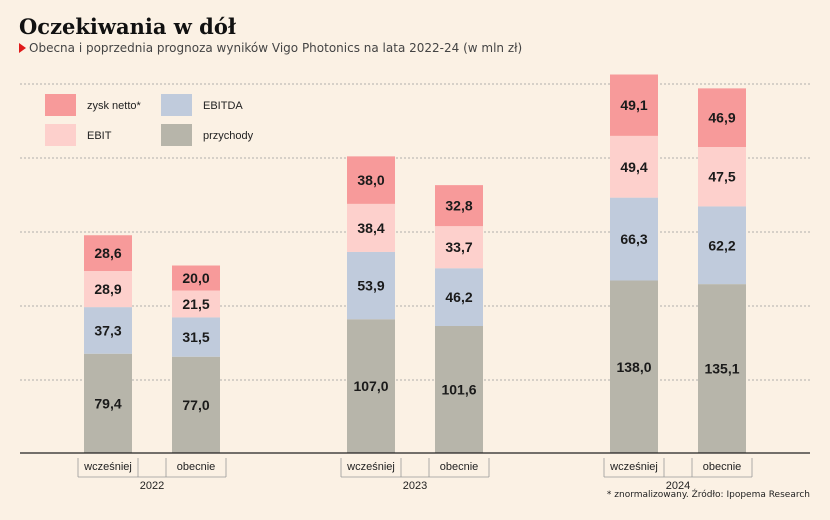 The width and height of the screenshot is (830, 520). I want to click on data-label: 138,0, so click(633, 367).